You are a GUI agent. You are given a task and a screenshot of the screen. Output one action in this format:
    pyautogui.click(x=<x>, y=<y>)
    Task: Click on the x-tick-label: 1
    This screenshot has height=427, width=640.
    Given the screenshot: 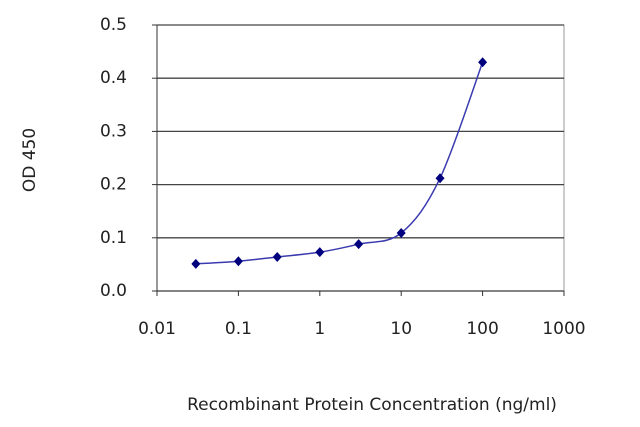 What is the action you would take?
    pyautogui.click(x=319, y=329)
    